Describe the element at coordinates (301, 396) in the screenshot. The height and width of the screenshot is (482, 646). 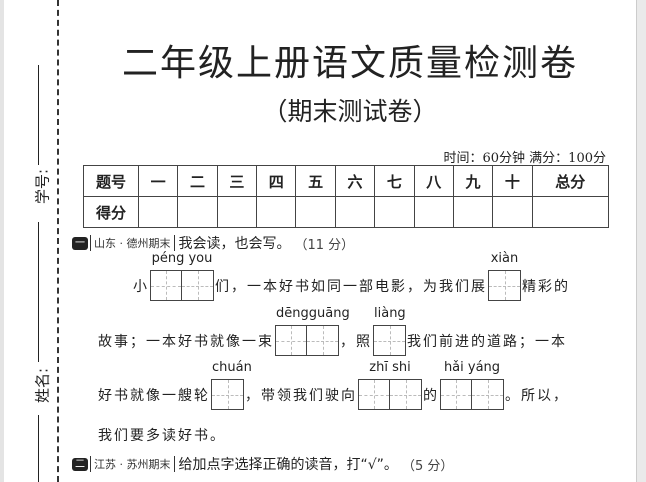
I see `passage-text: ，带领我们驶向` at that location.